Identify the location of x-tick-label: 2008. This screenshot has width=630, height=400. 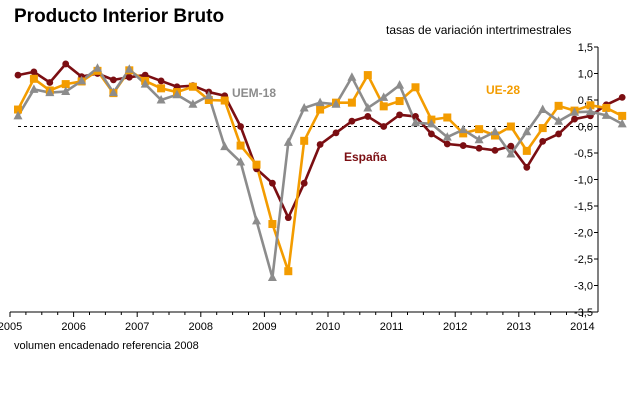
(201, 327).